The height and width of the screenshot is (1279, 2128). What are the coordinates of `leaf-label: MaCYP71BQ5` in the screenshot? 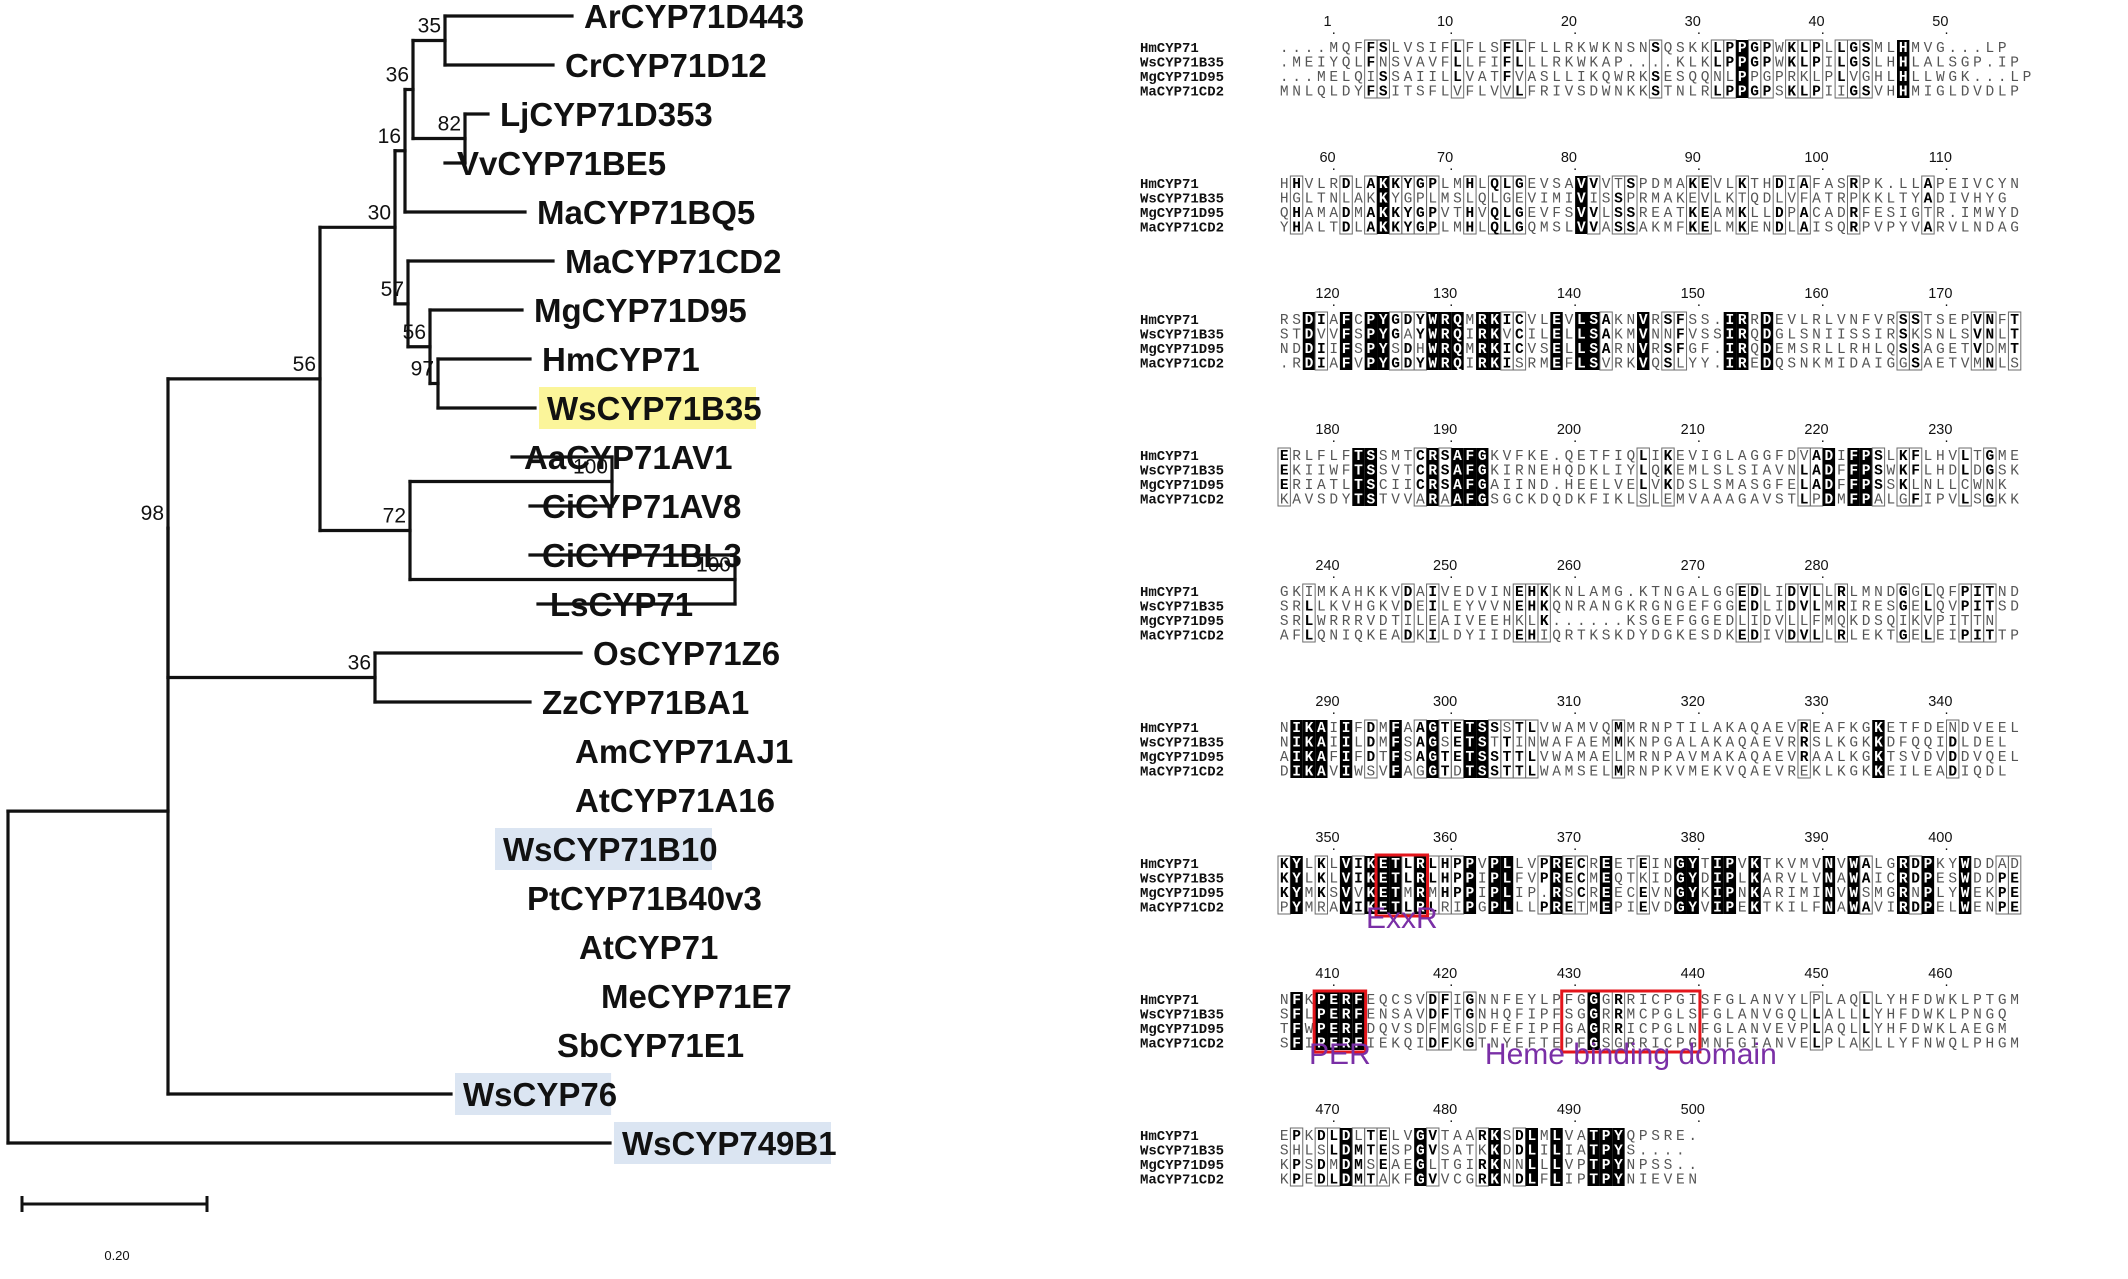 It's located at (646, 212).